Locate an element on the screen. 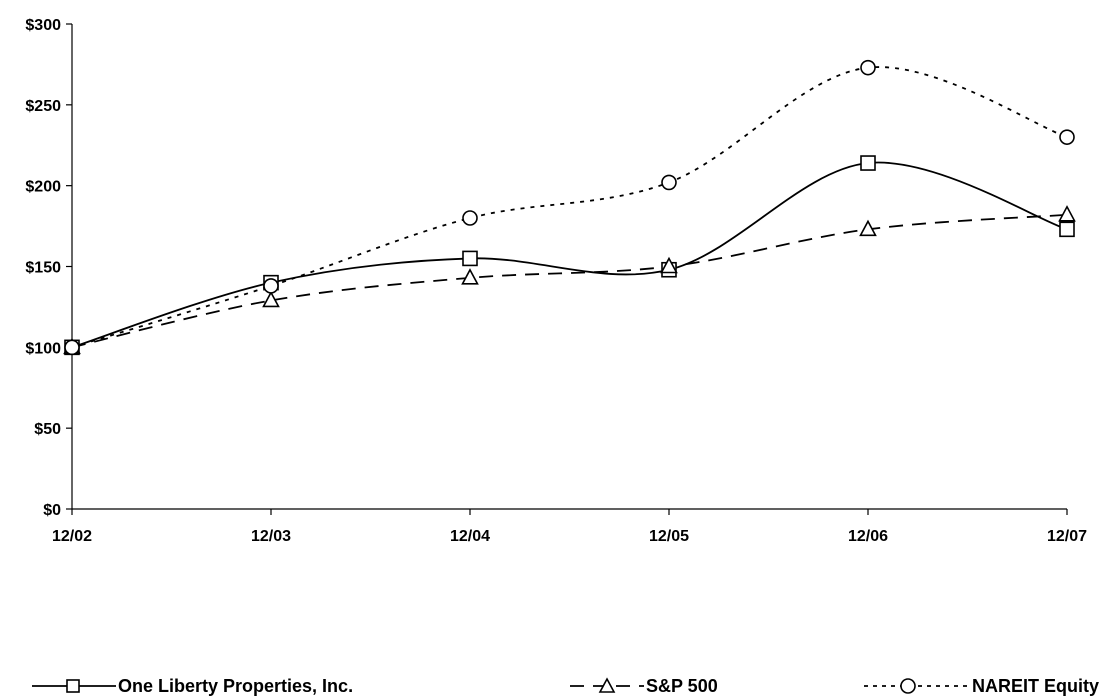 The image size is (1115, 700). legend-label-sp500: S&P 500 is located at coordinates (682, 685).